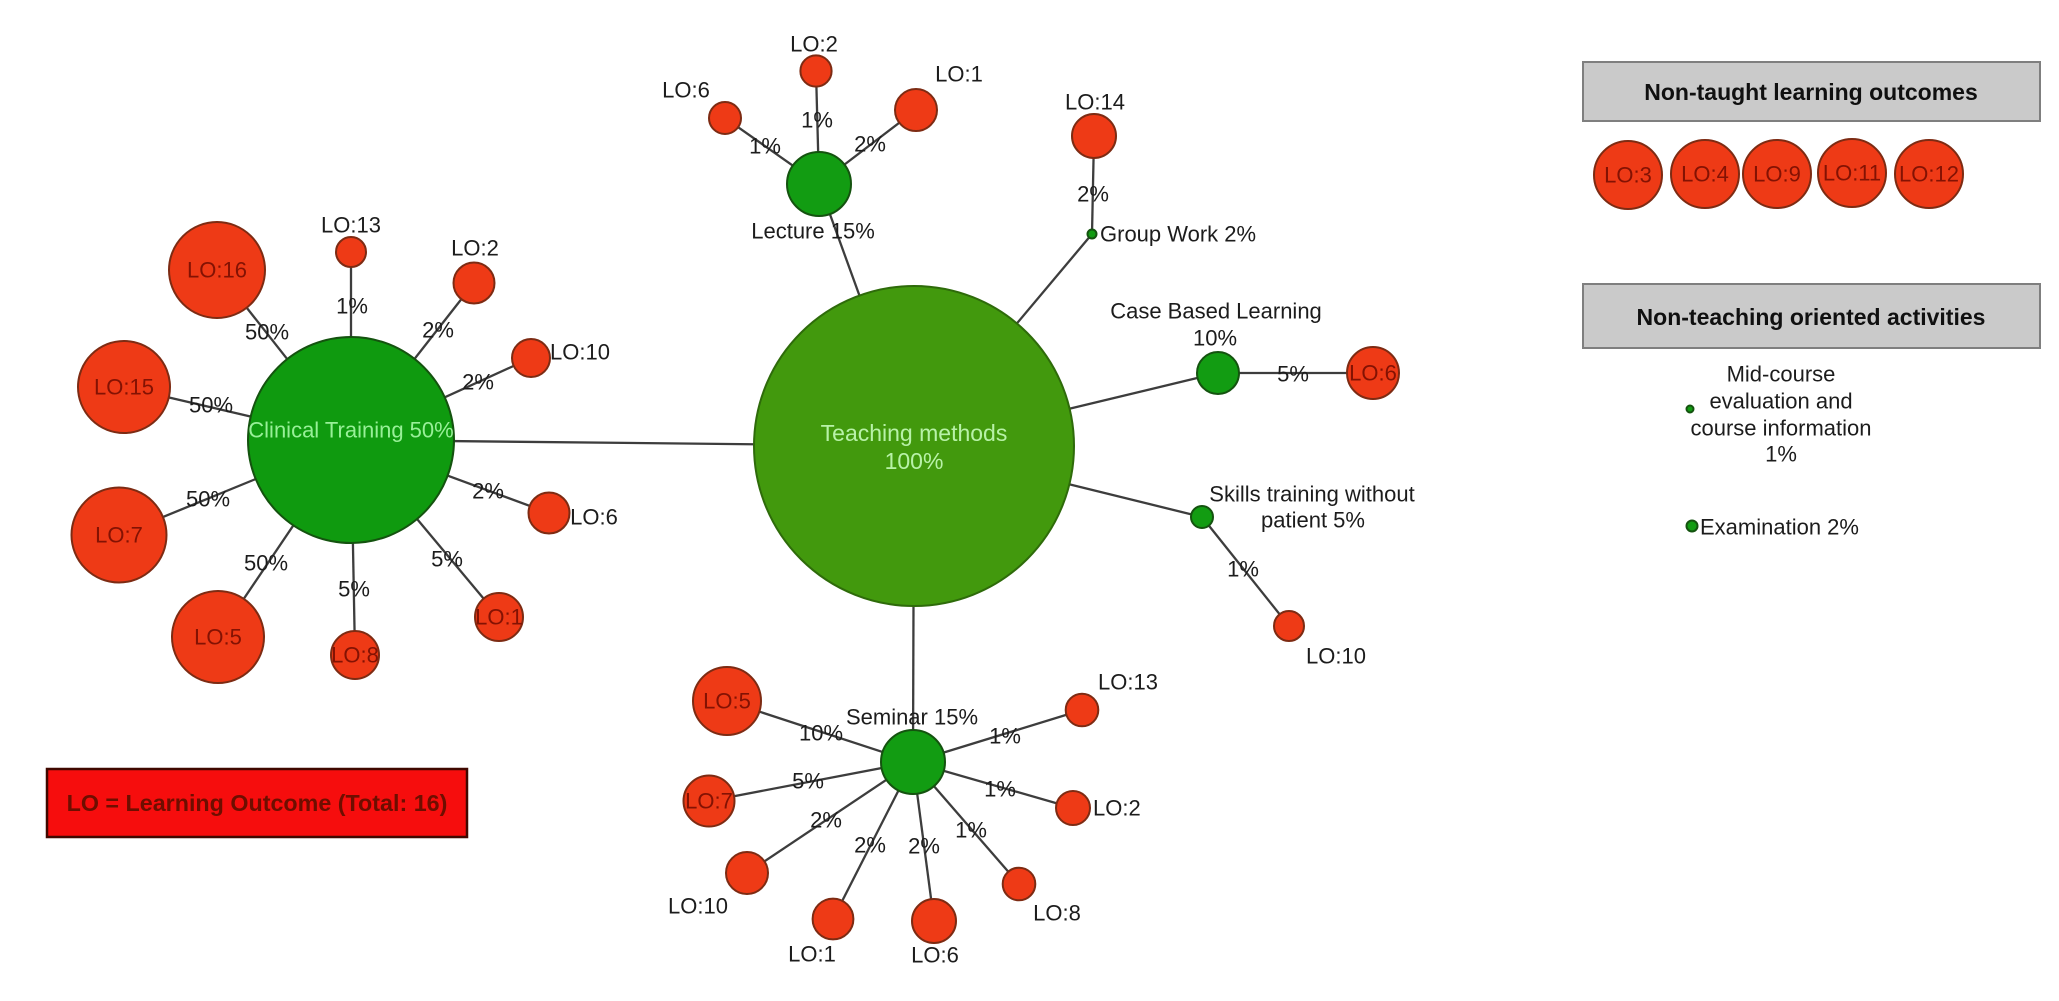 This screenshot has width=2059, height=1001. Describe the element at coordinates (914, 433) in the screenshot. I see `svg-text: Teaching methods` at that location.